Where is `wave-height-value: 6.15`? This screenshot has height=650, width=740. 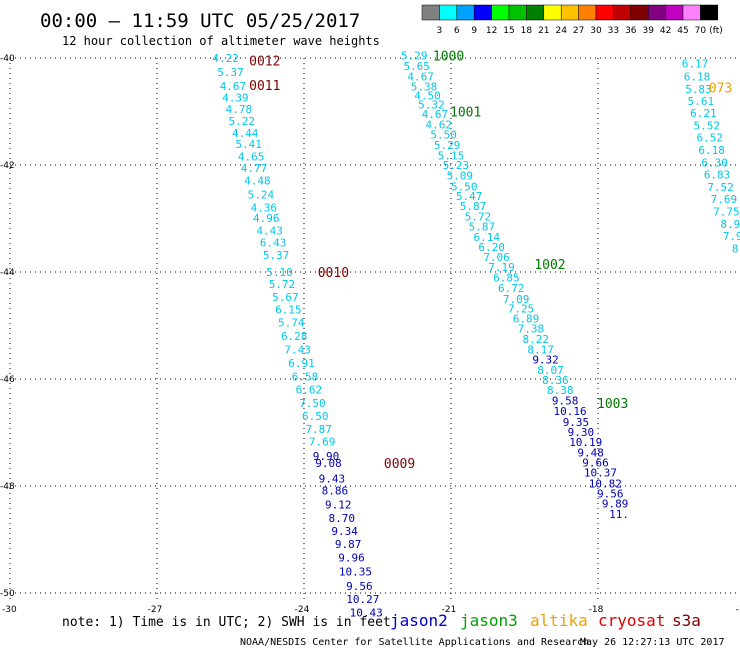 wave-height-value: 6.15 is located at coordinates (288, 309).